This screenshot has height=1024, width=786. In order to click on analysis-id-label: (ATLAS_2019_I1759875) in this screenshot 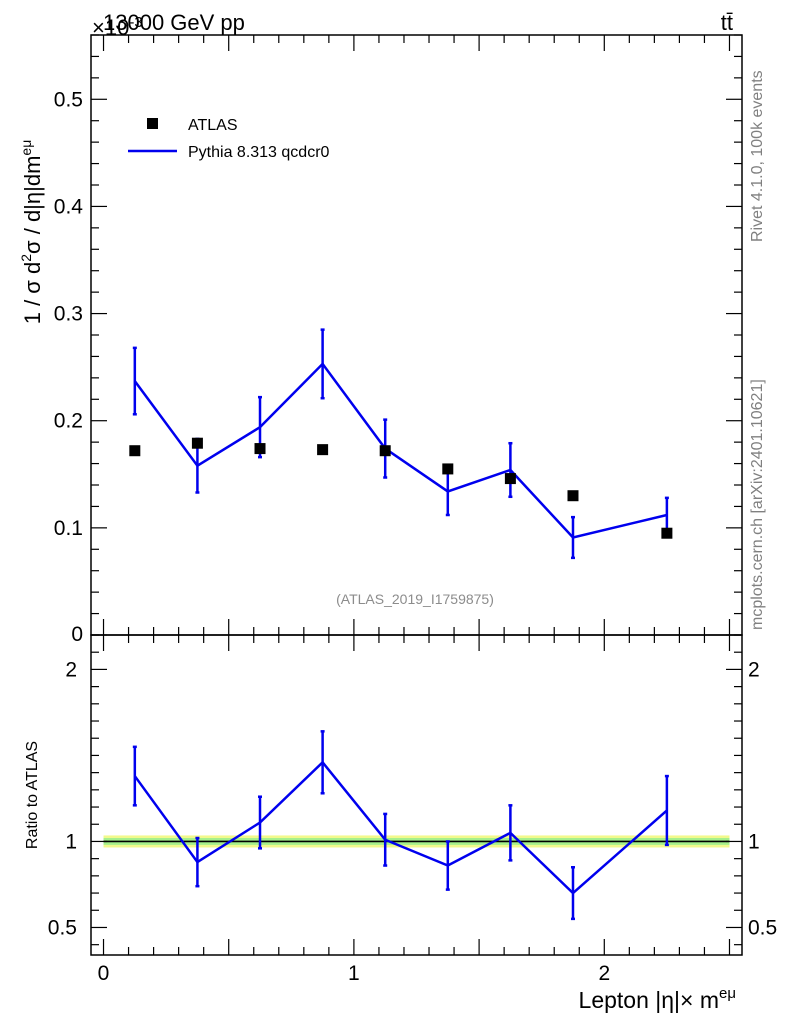, I will do `click(415, 599)`.